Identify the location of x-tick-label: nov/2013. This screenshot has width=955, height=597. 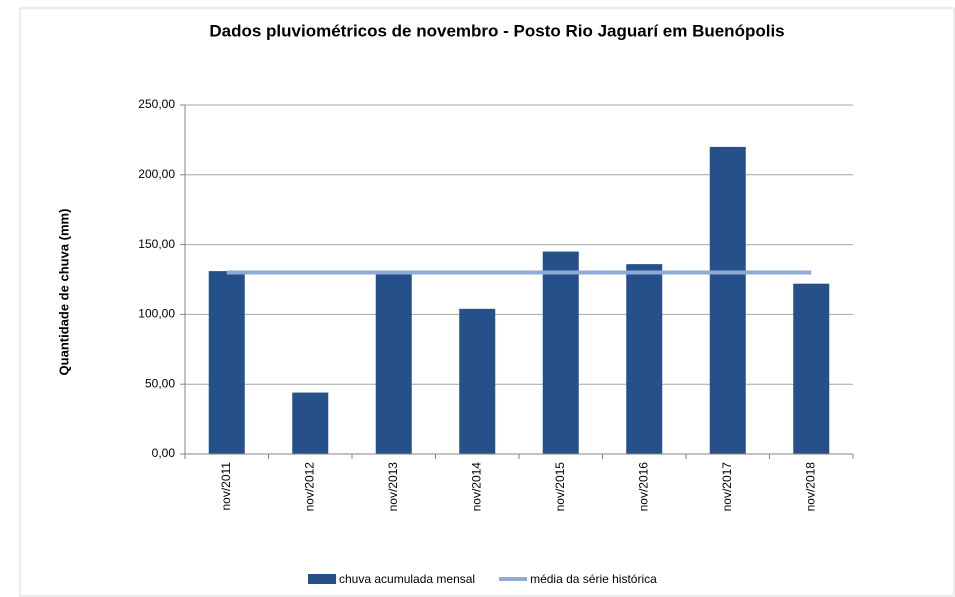
(393, 487).